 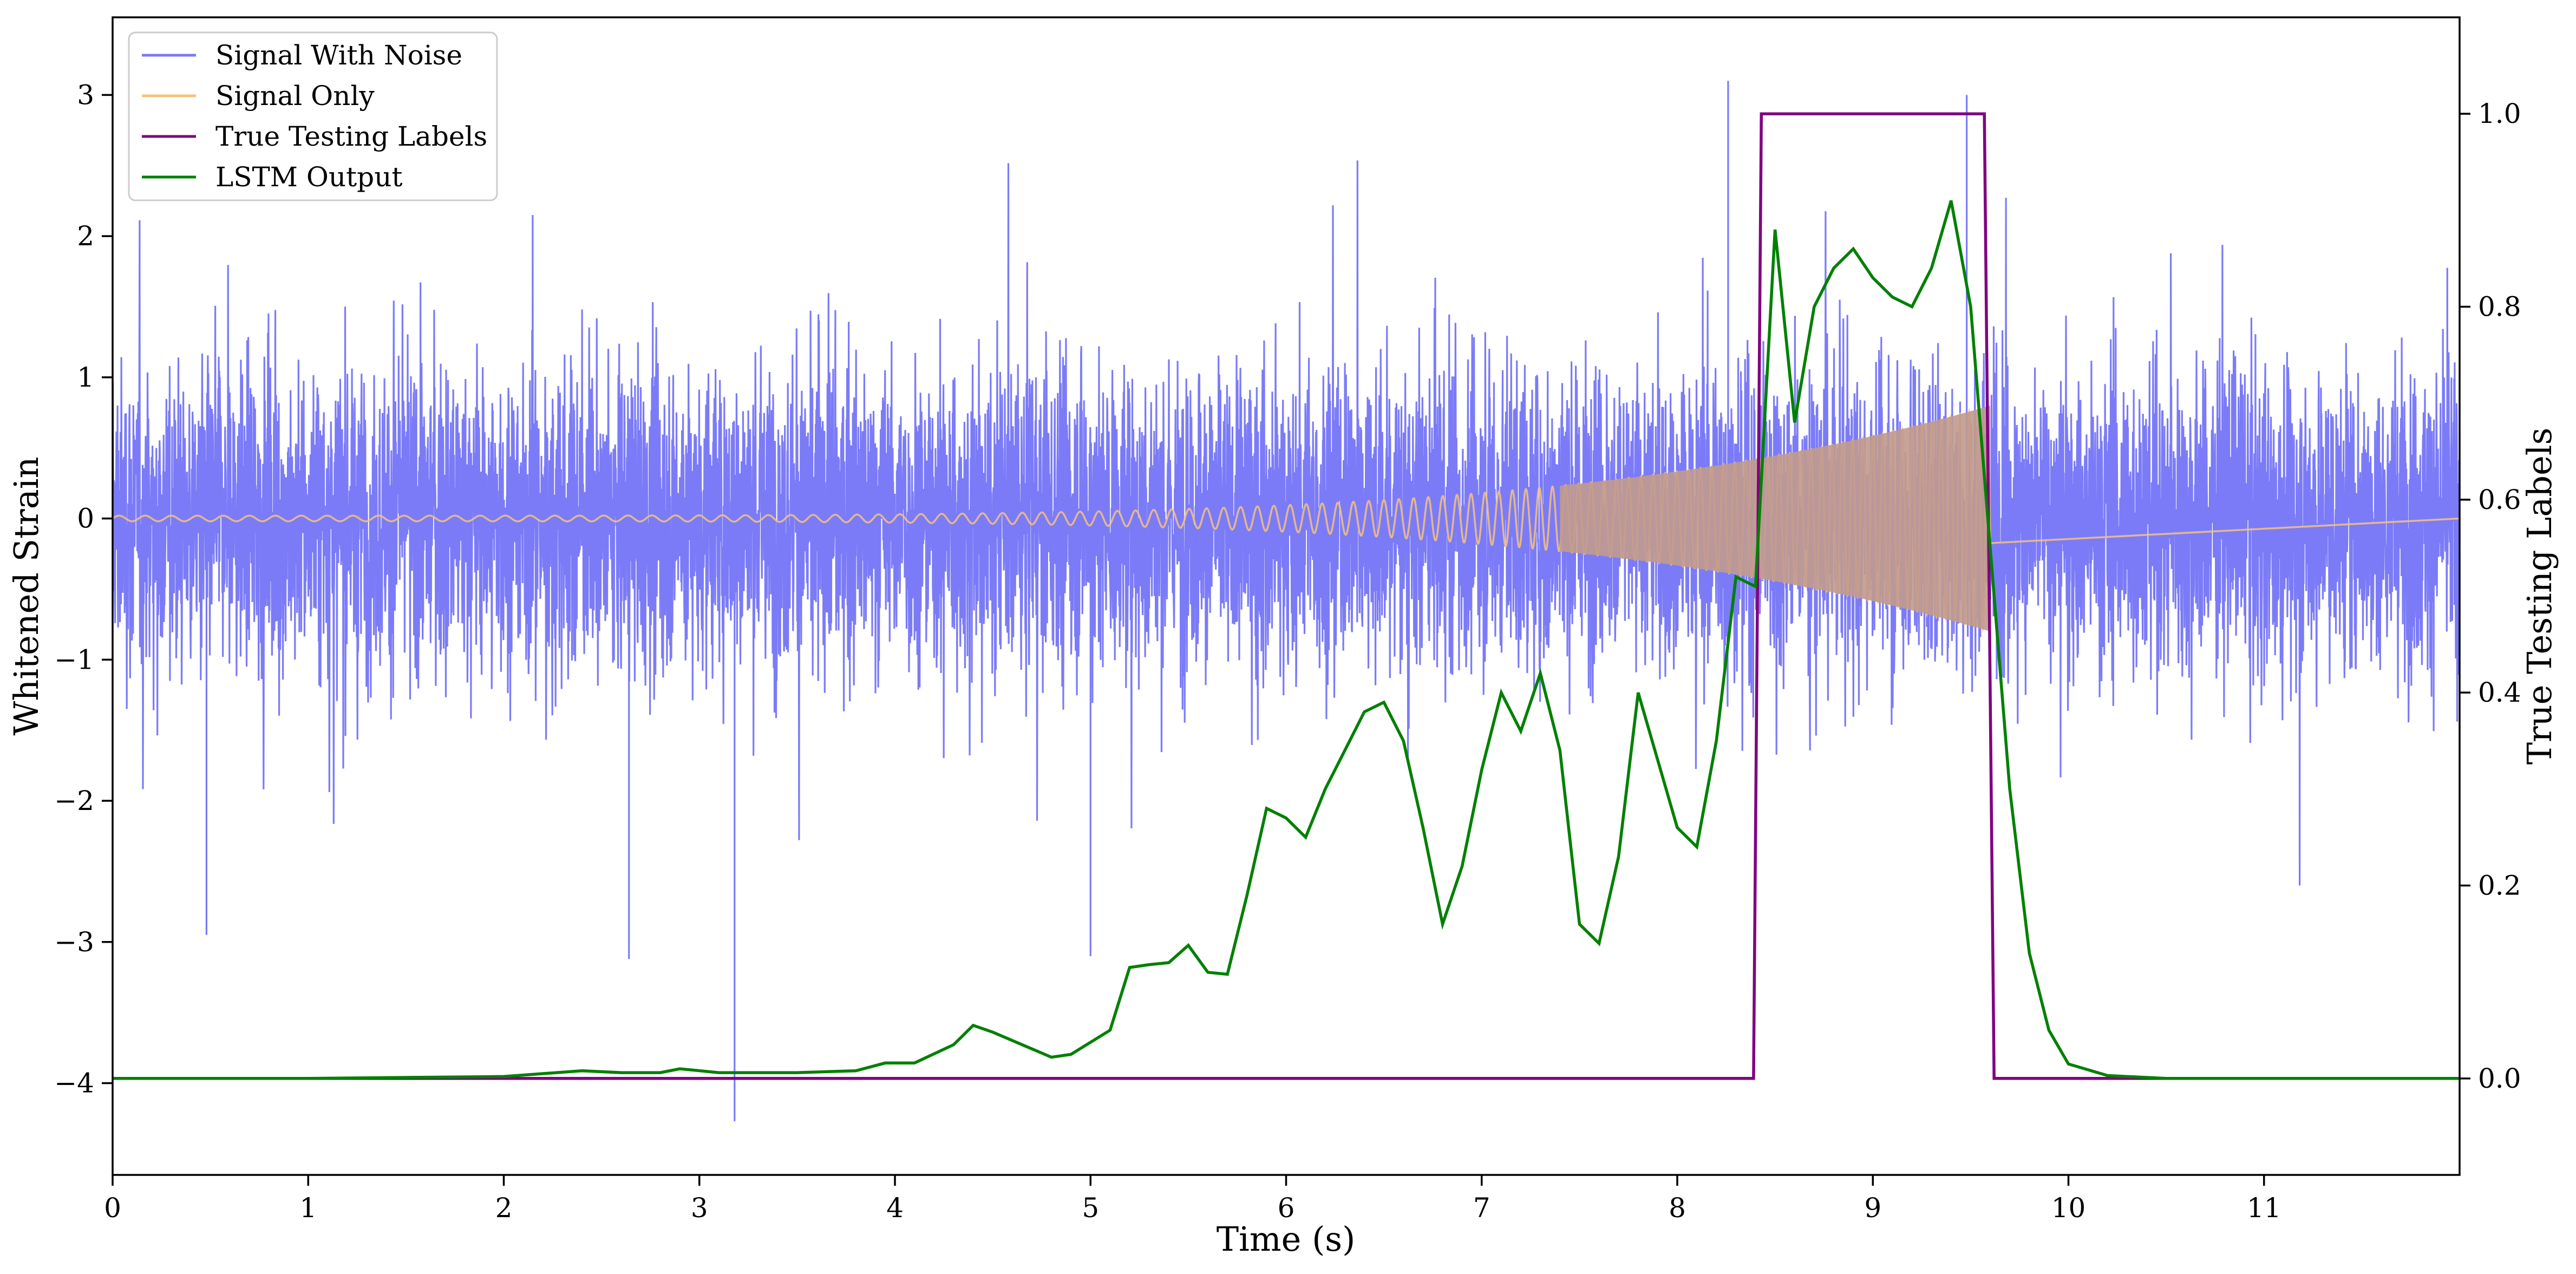 What do you see at coordinates (699, 1208) in the screenshot?
I see `x-tick-label-3: 3` at bounding box center [699, 1208].